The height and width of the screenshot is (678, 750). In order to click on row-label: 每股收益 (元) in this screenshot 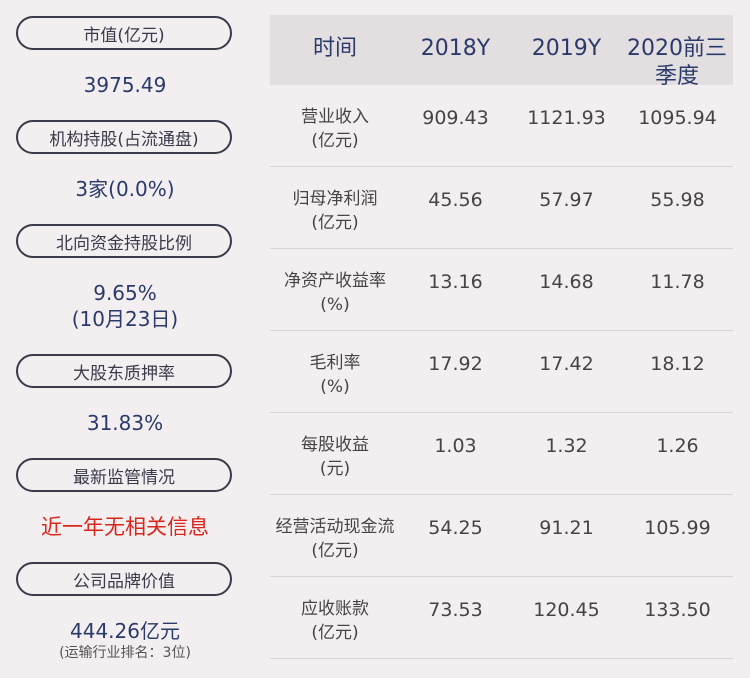, I will do `click(335, 457)`.